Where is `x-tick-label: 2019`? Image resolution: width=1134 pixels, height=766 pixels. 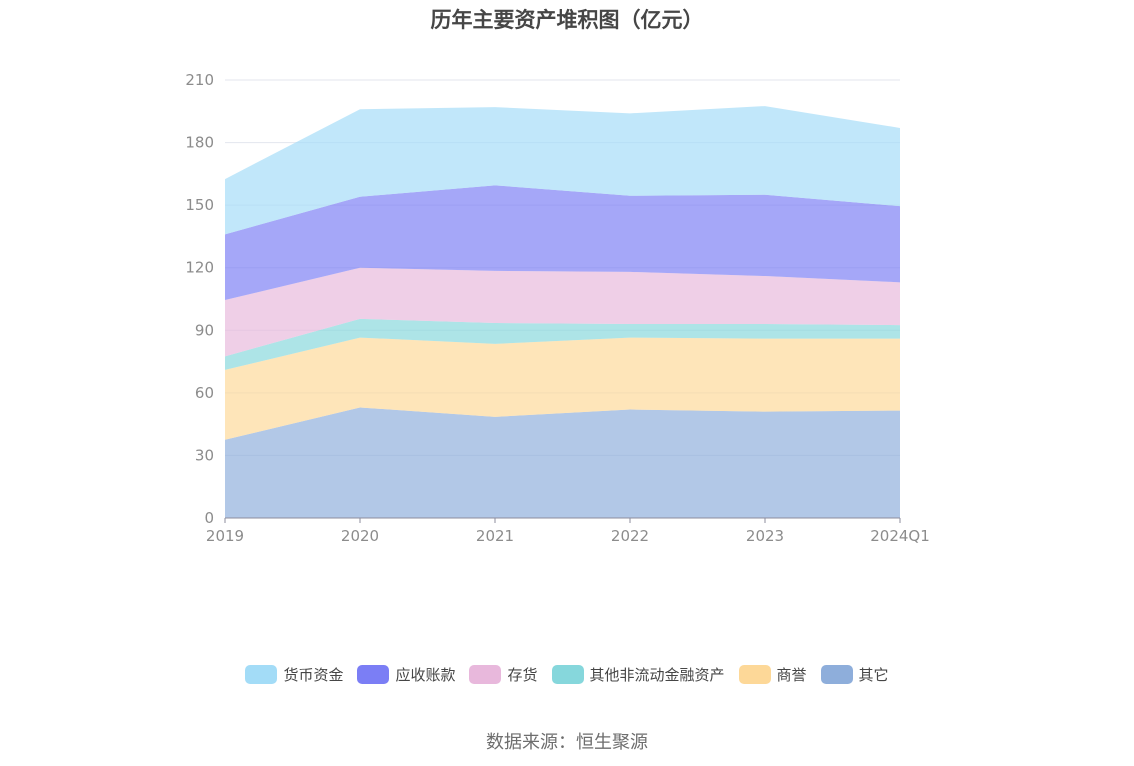
x-tick-label: 2019 is located at coordinates (225, 536).